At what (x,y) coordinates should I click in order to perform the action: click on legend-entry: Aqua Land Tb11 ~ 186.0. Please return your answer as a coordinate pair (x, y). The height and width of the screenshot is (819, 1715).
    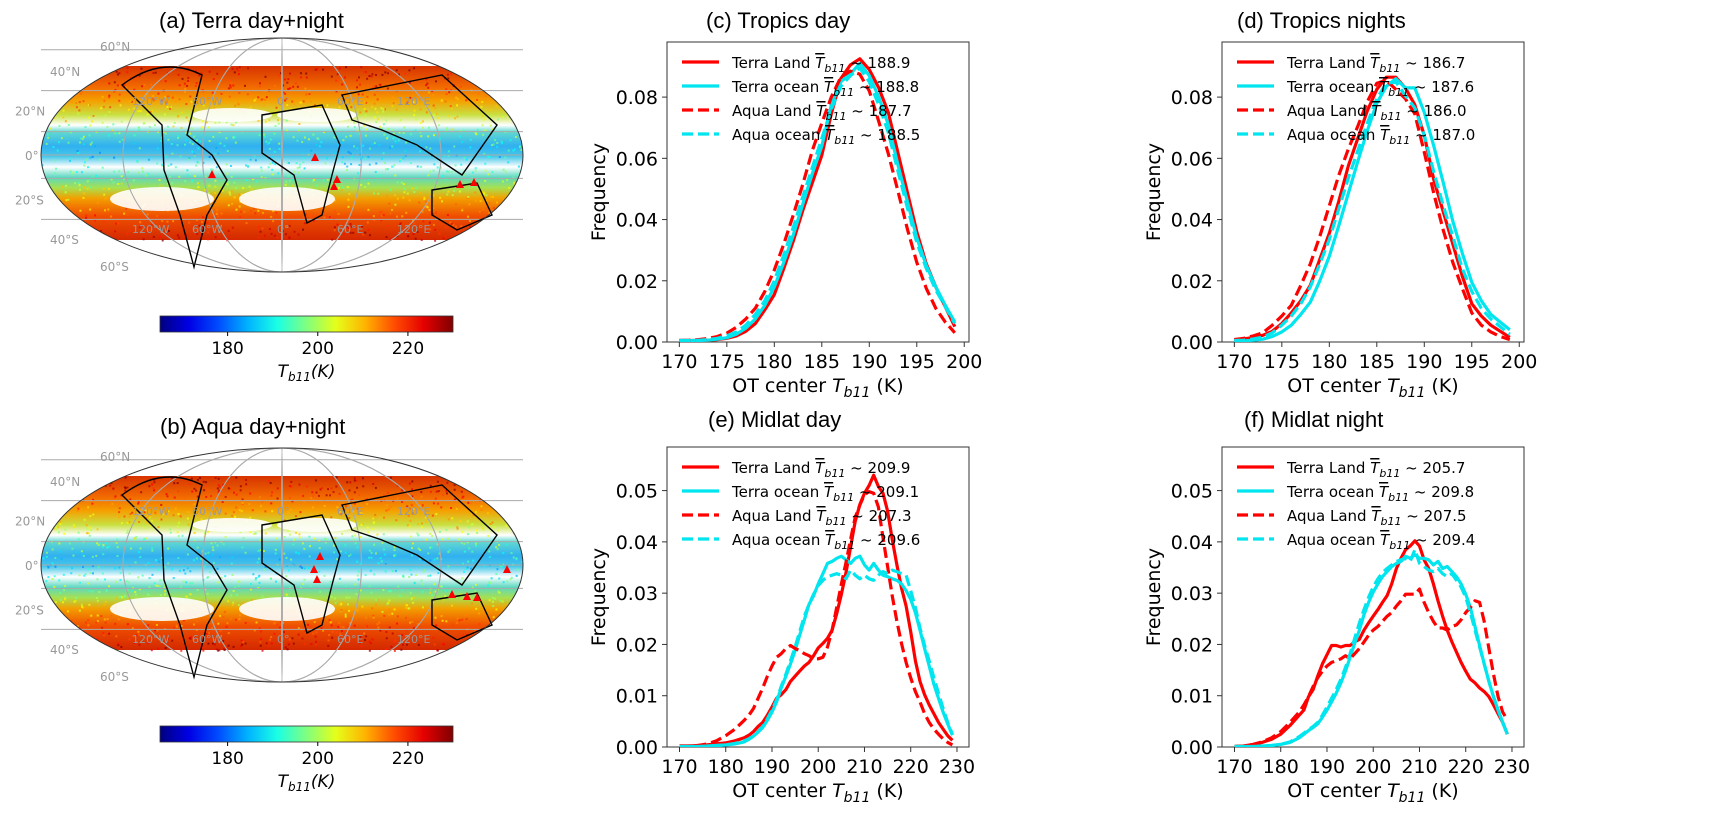
    Looking at the image, I should click on (1377, 112).